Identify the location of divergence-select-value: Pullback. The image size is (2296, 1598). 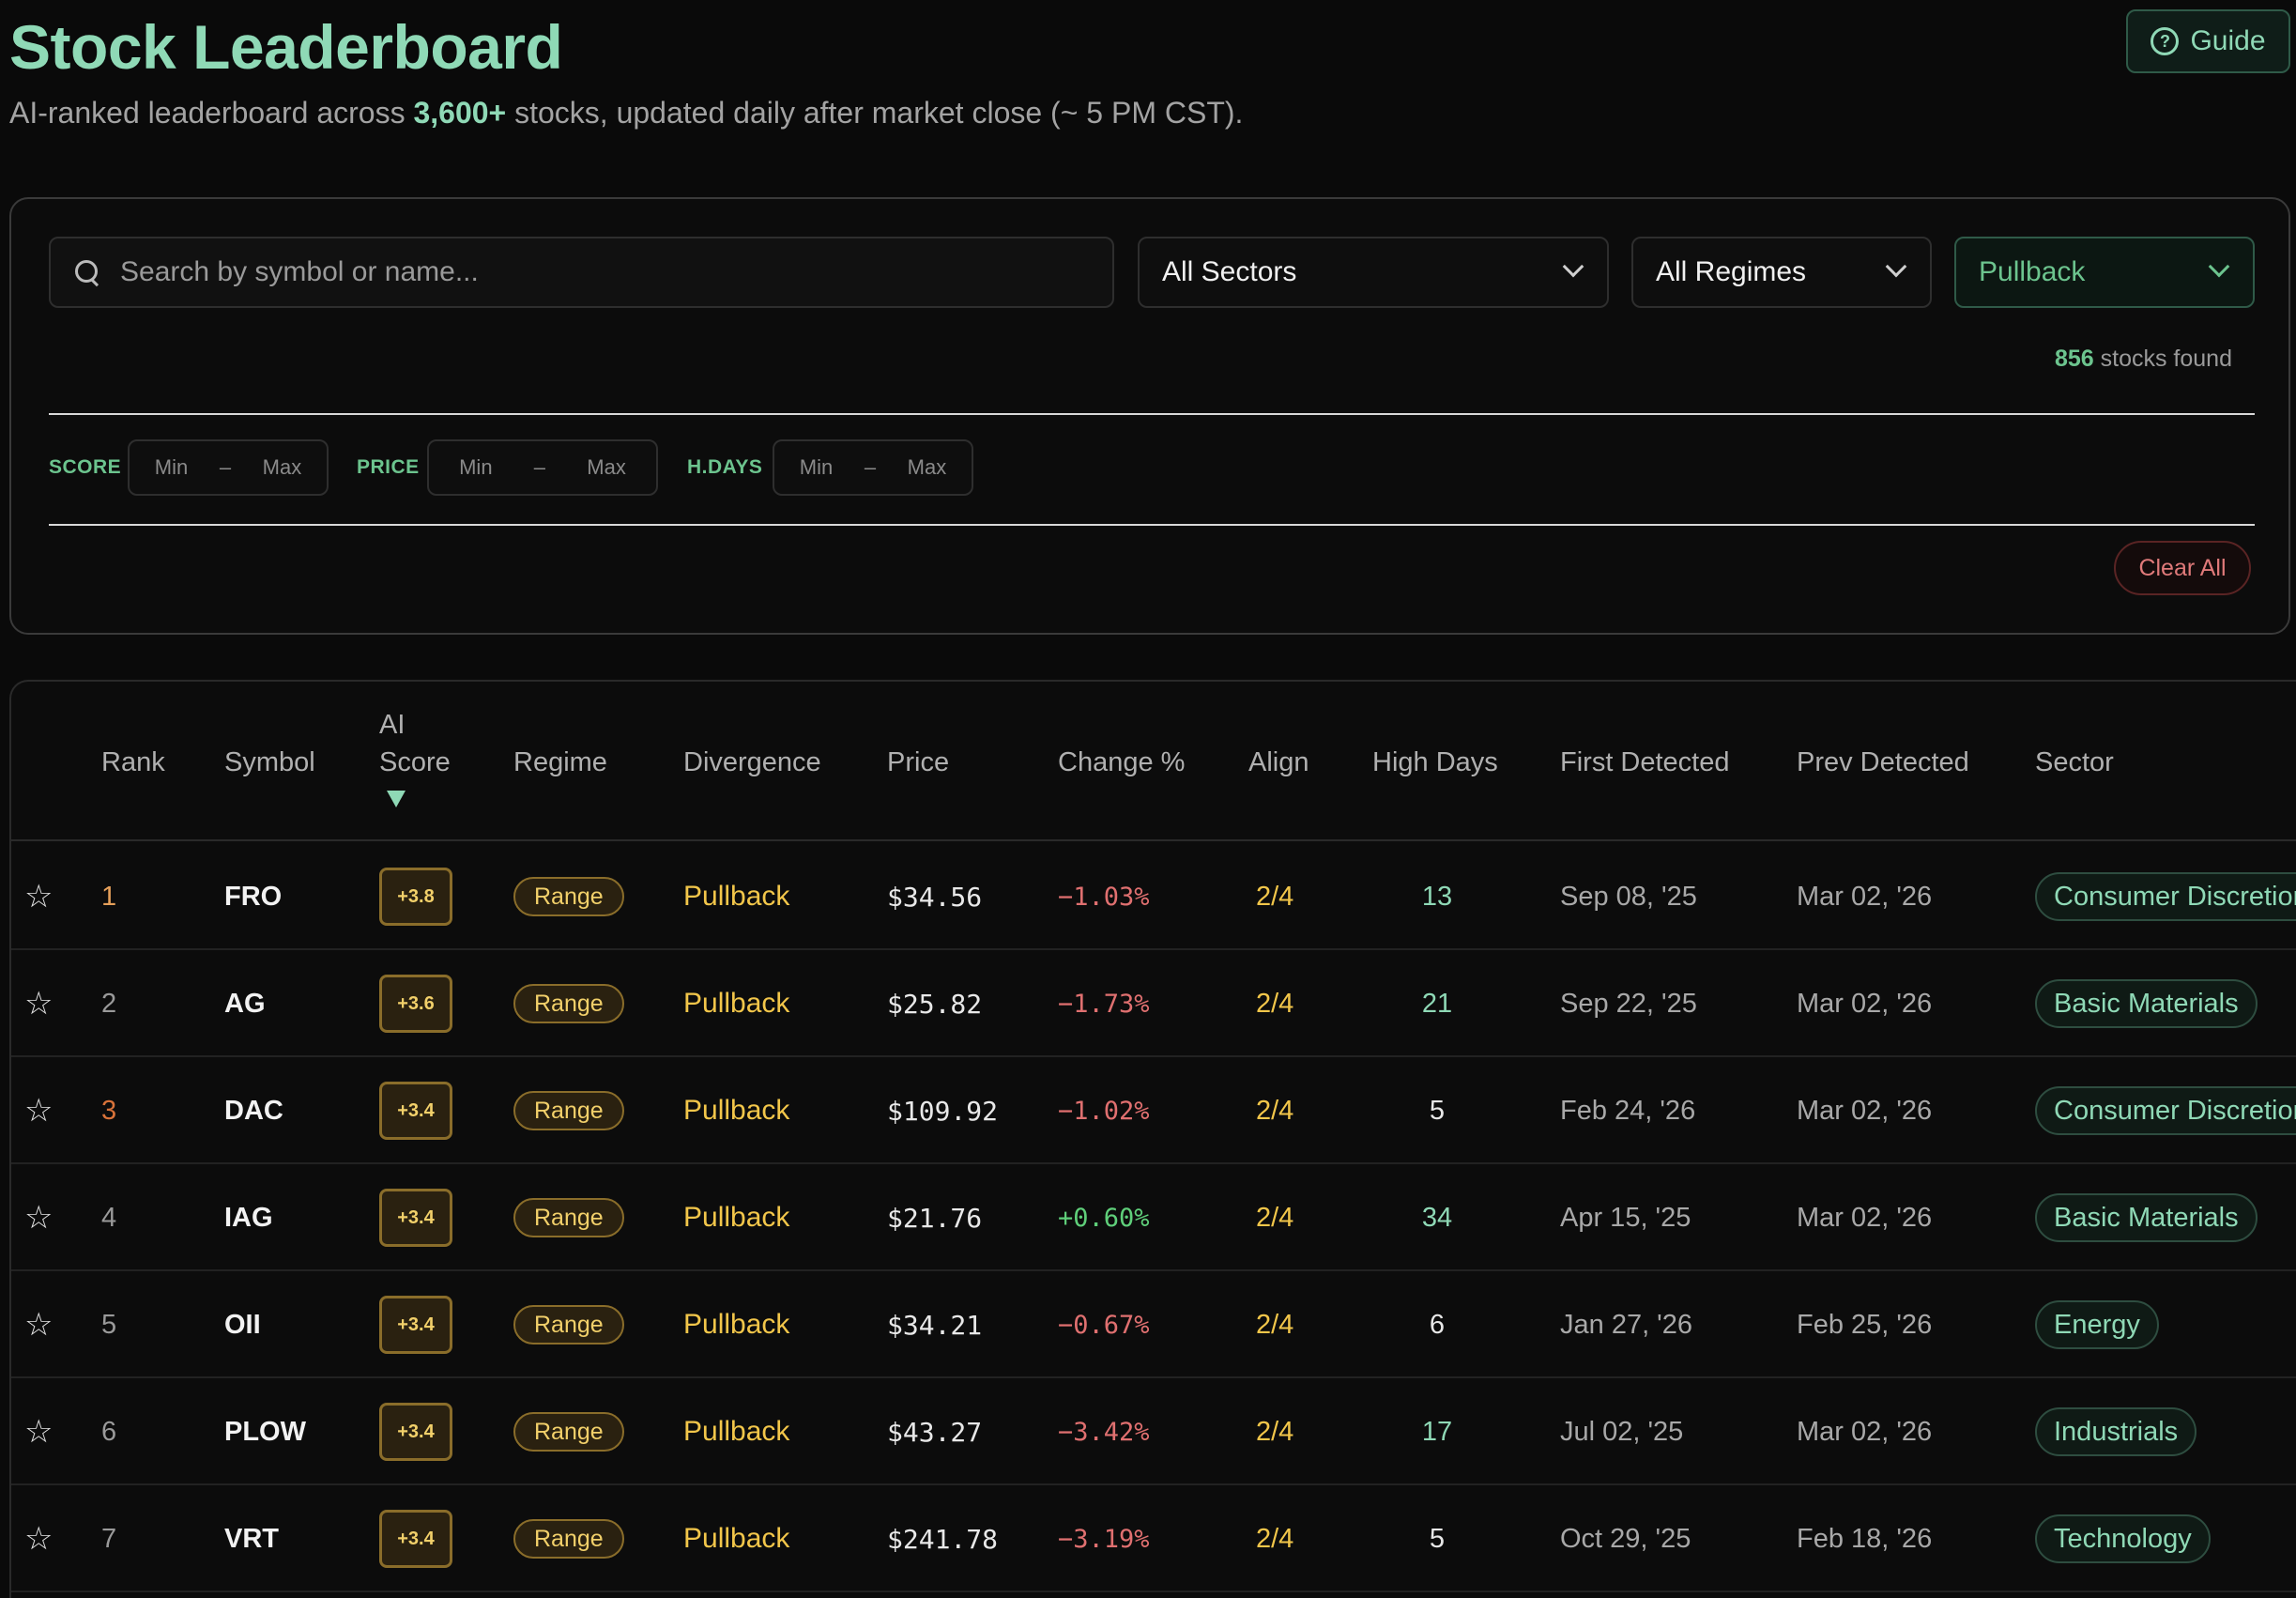
(2032, 272).